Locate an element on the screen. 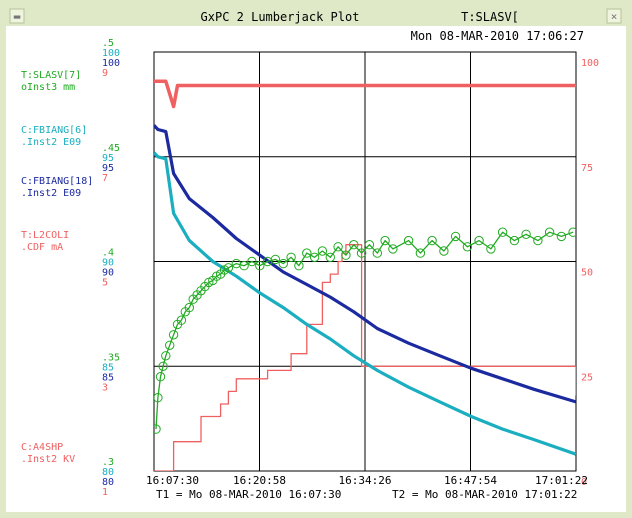  left-tick-label: .3 is located at coordinates (108, 462).